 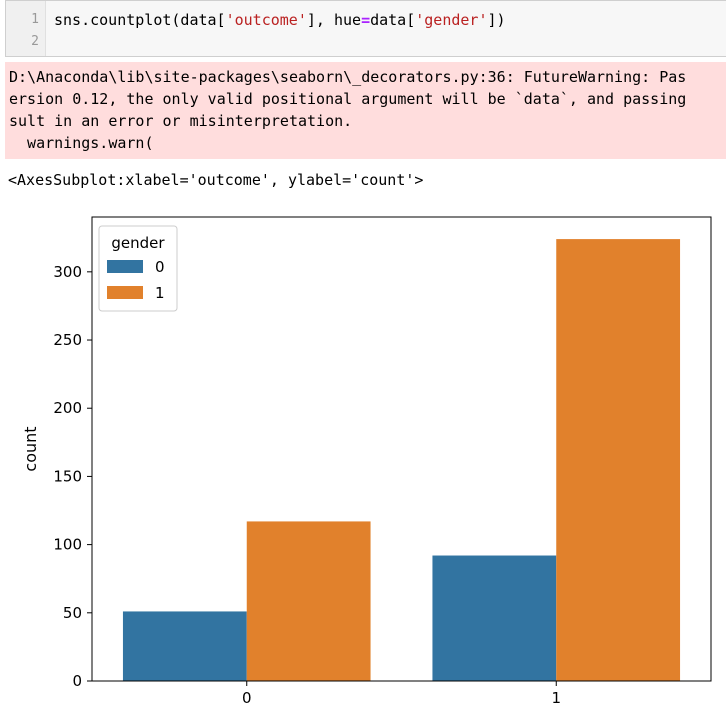 I want to click on x-tick-label: 0, so click(x=247, y=698).